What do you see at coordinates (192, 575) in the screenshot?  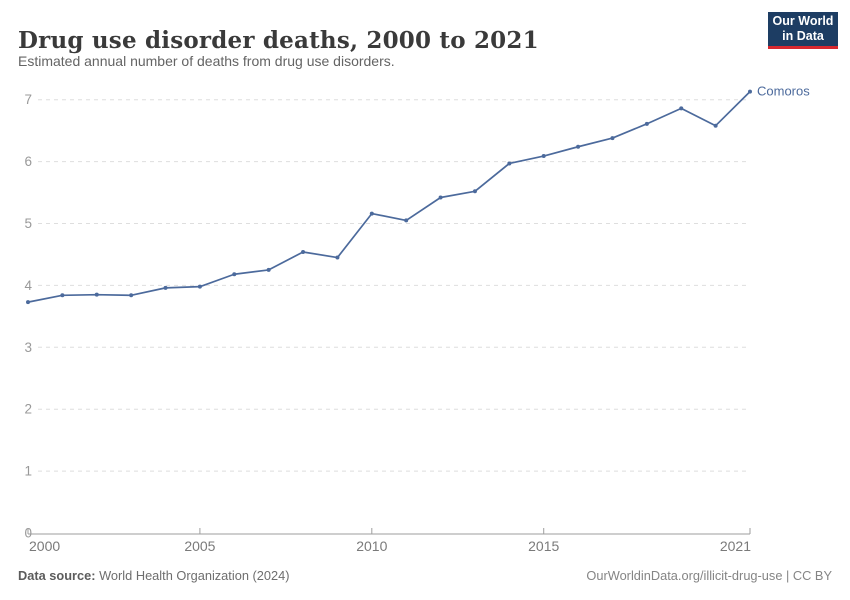 I see `data-source-text: World Health Organization (2024)` at bounding box center [192, 575].